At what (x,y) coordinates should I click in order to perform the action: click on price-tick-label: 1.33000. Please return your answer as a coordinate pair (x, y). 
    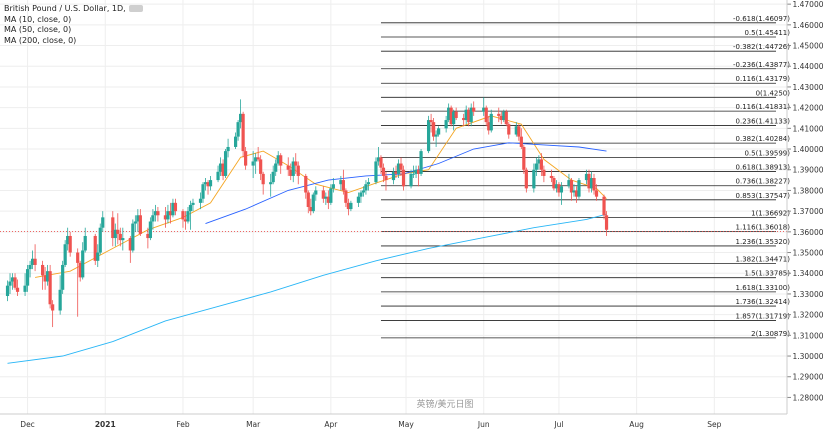
    Looking at the image, I should click on (807, 294).